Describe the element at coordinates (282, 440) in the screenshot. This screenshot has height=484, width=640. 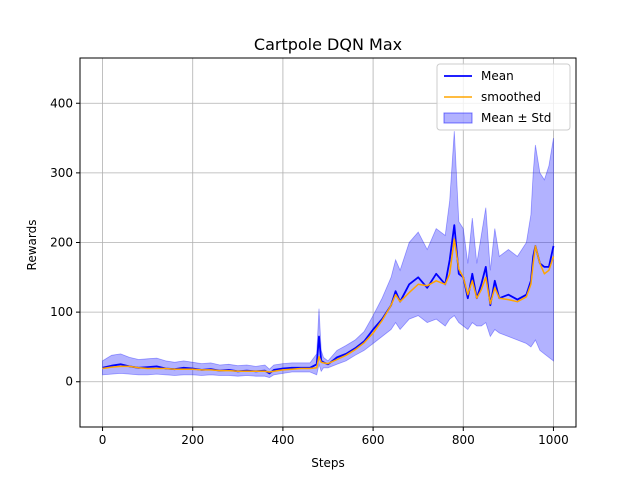
I see `x-tick-label: 400` at that location.